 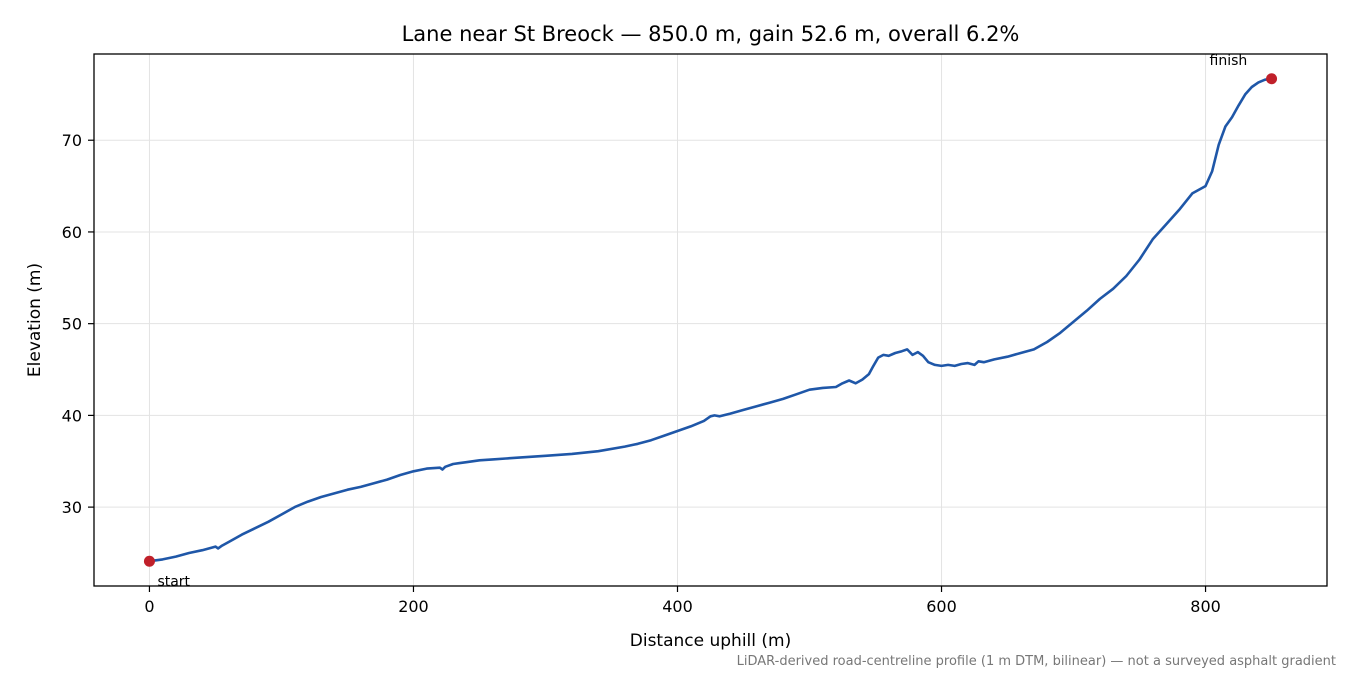 What do you see at coordinates (149, 606) in the screenshot?
I see `x-tick-label: 0` at bounding box center [149, 606].